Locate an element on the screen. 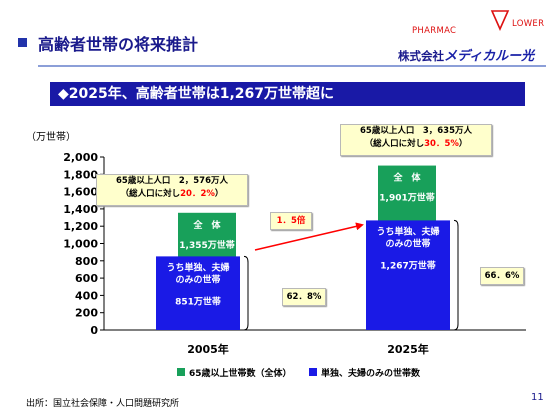 This screenshot has width=560, height=420. y-tick-label: 0 is located at coordinates (94, 330).